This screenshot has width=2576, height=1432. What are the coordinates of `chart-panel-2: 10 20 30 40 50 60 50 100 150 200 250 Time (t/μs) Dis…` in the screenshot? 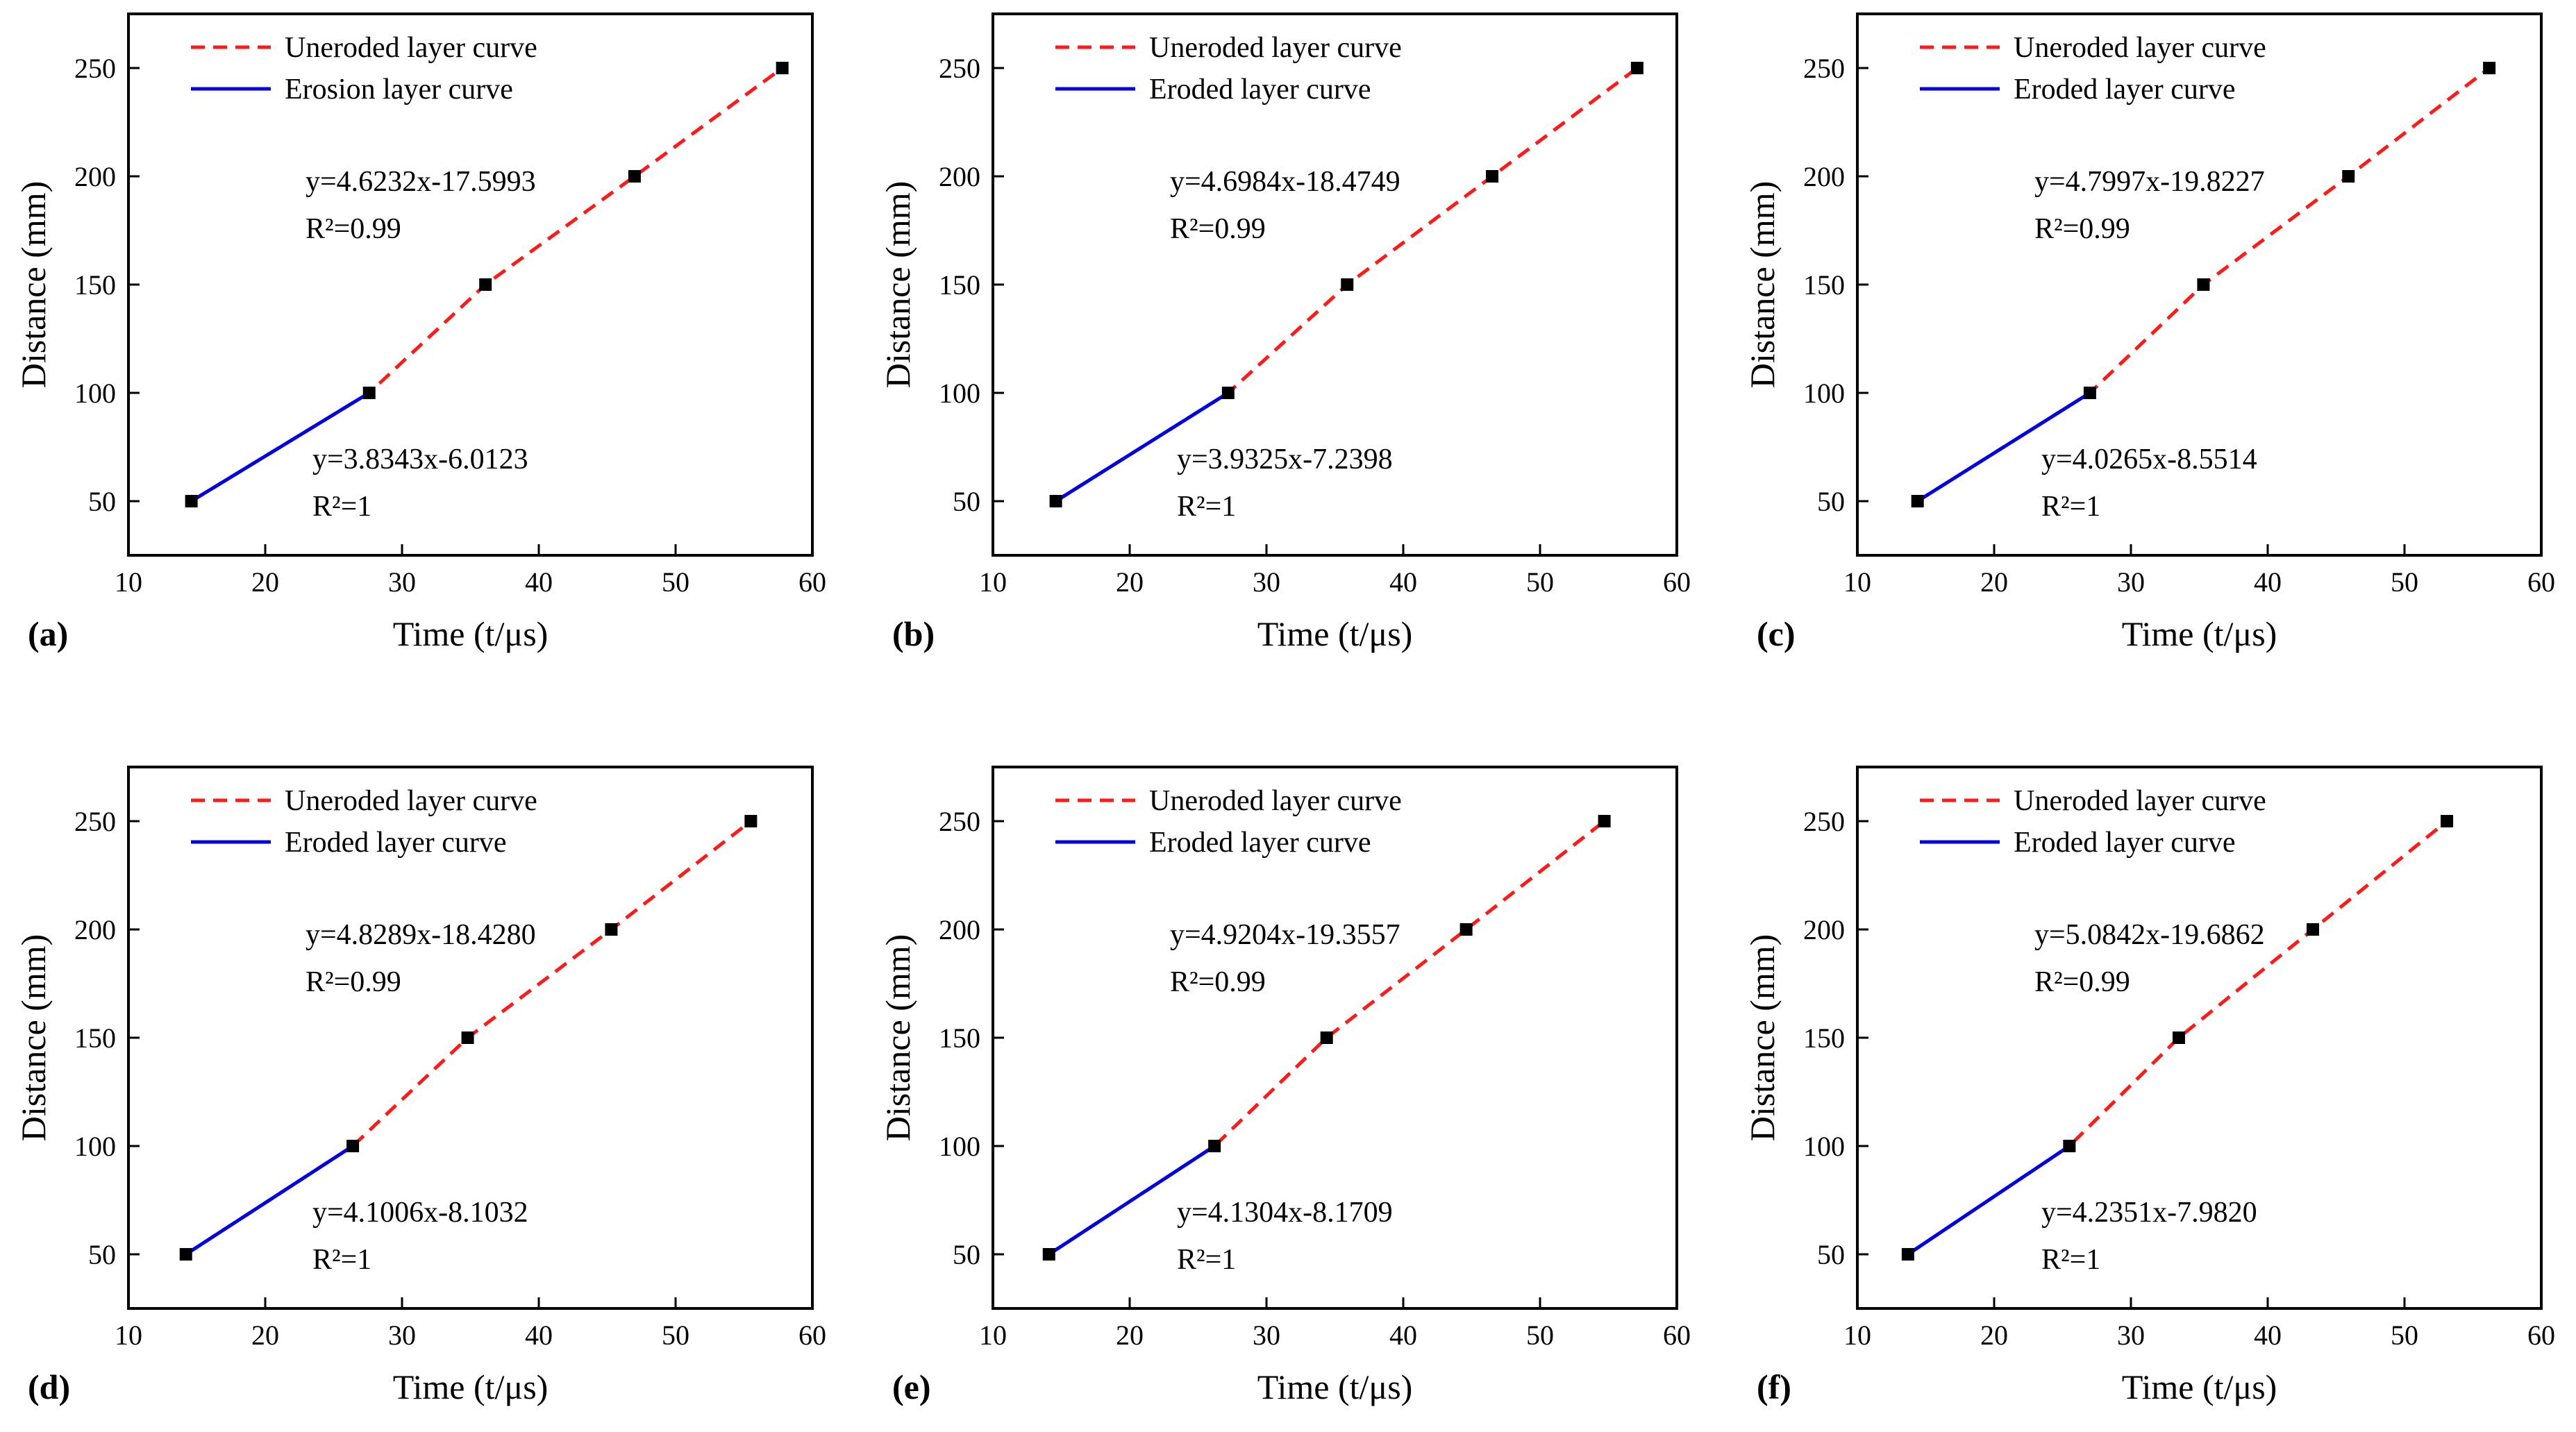 It's located at (1284, 332).